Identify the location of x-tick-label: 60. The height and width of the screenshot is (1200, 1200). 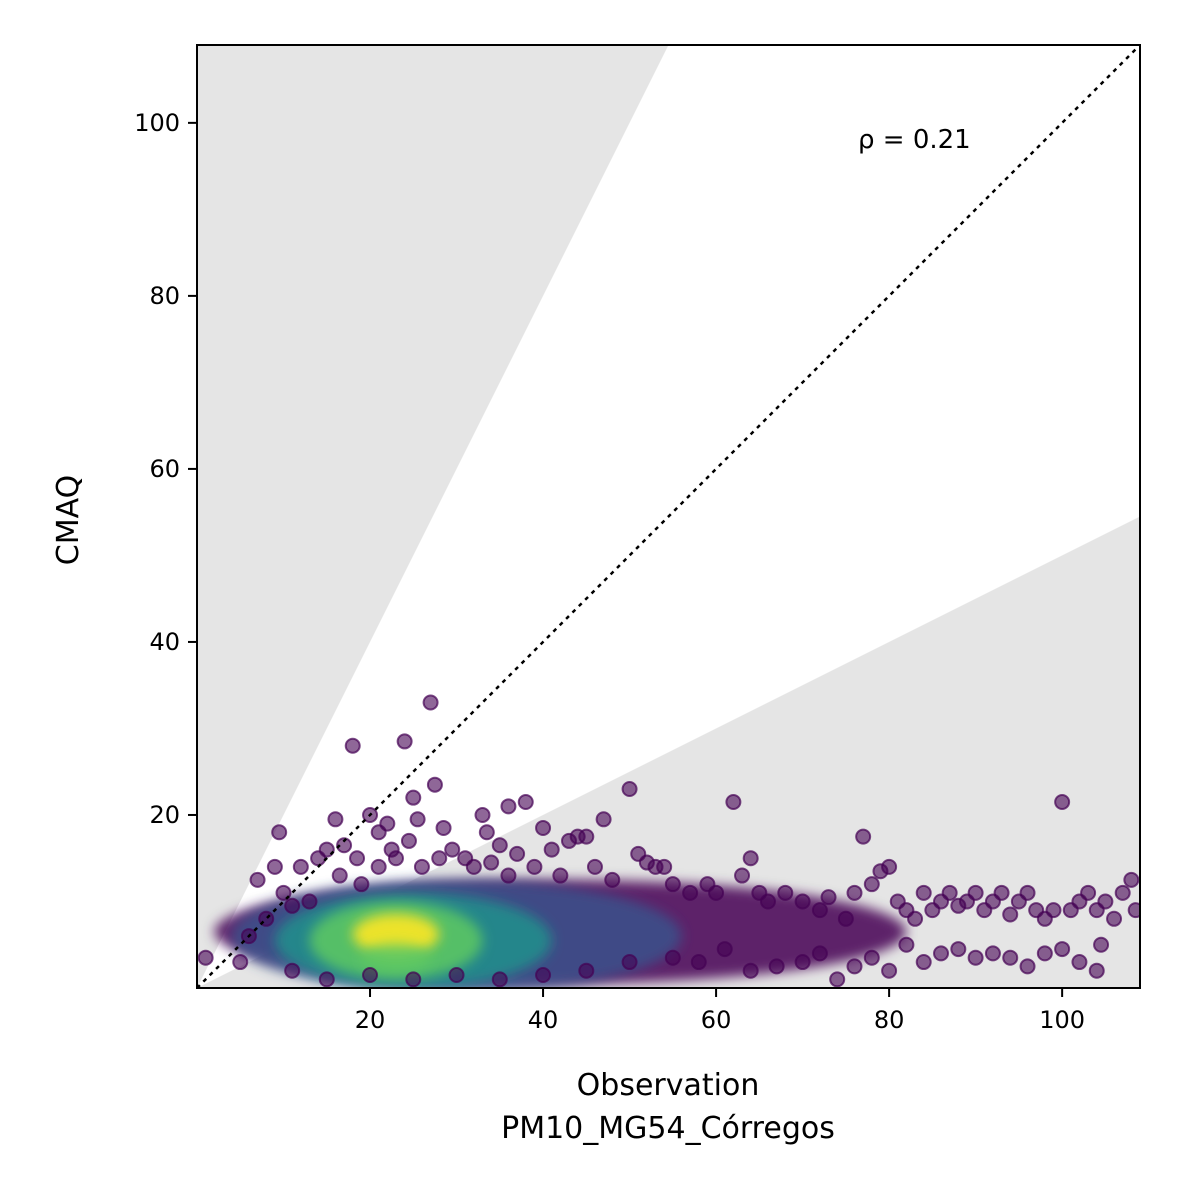
(716, 1020).